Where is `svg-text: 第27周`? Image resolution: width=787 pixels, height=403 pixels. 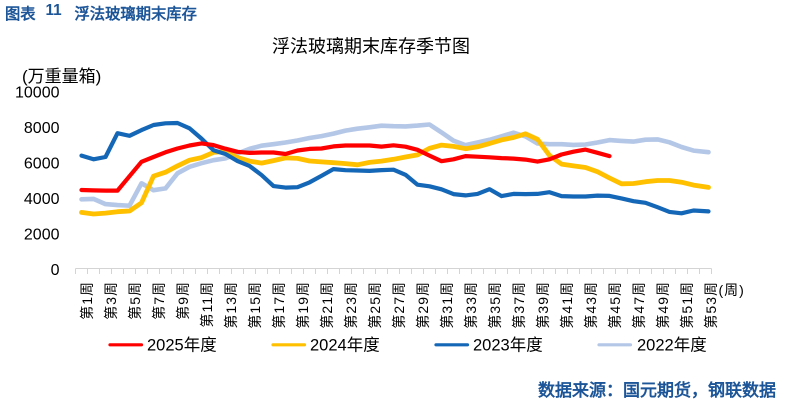
svg-text: 第27周 is located at coordinates (399, 305).